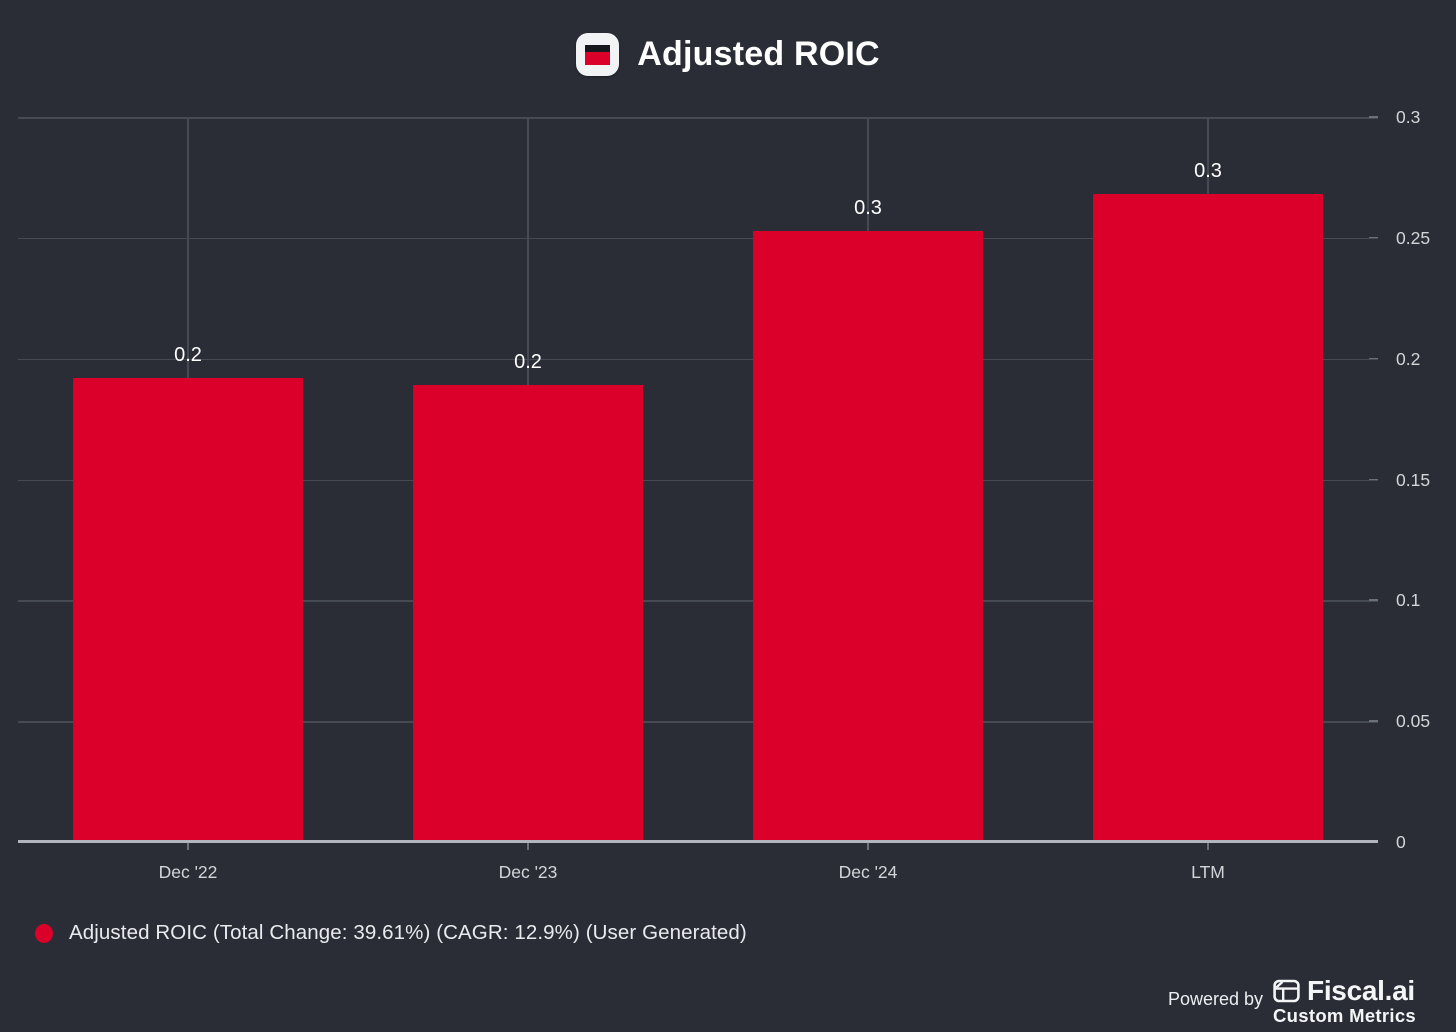  I want to click on chart-header: Adjusted ROIC, so click(728, 54).